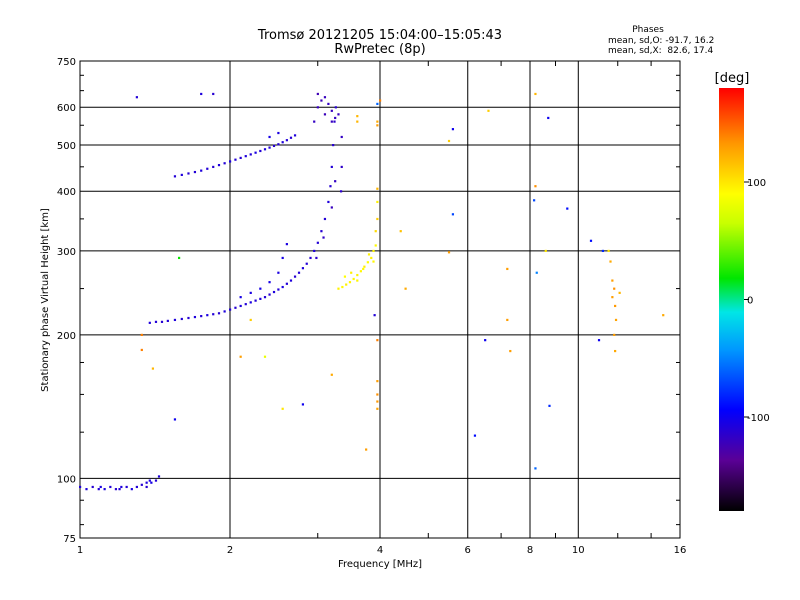 This screenshot has height=600, width=800. I want to click on y-tick-label: 200, so click(66, 336).